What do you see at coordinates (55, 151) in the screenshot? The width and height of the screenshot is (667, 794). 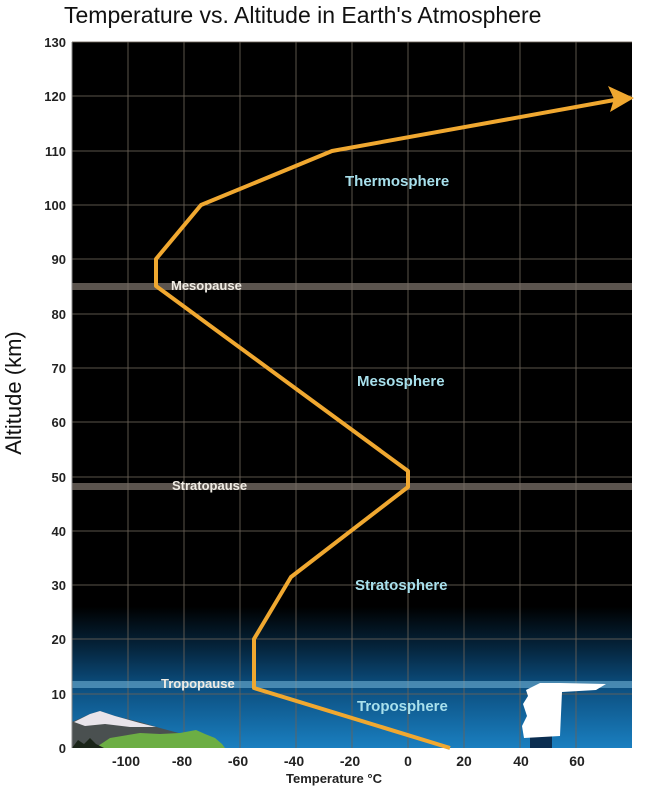 I see `svg-text: 110` at bounding box center [55, 151].